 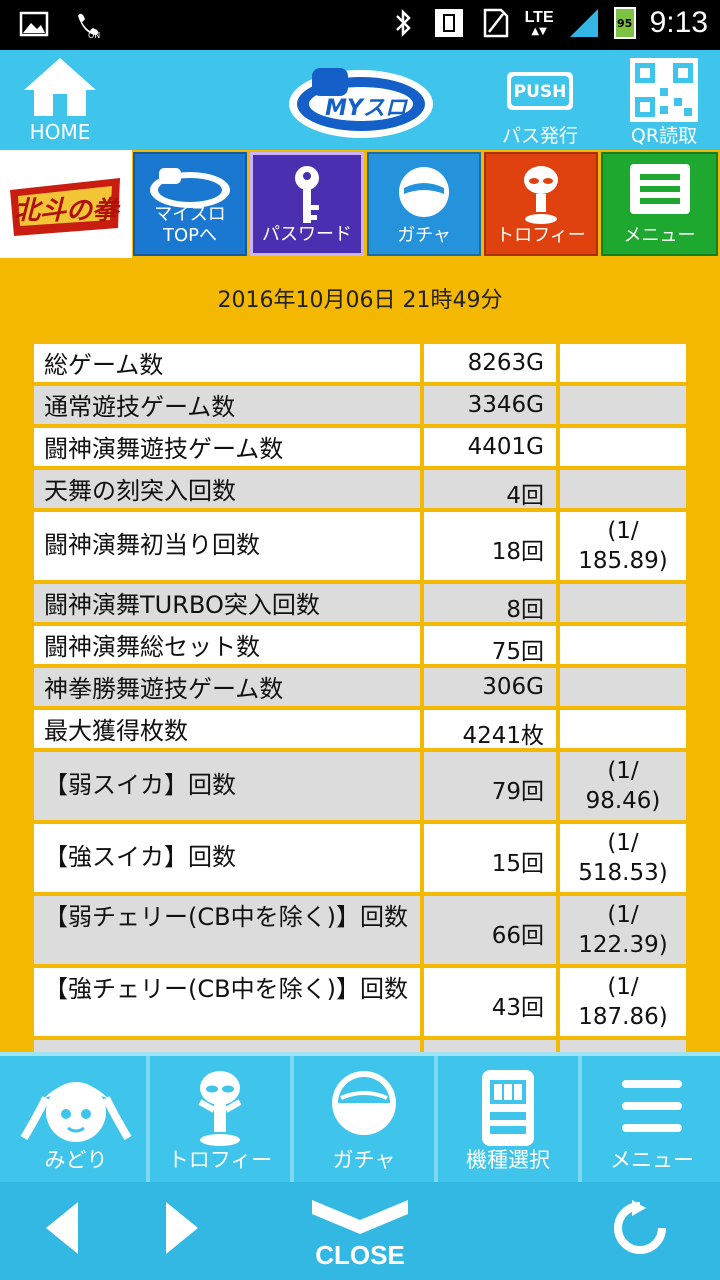 I want to click on model-select-button: 機種選択, so click(x=508, y=1121).